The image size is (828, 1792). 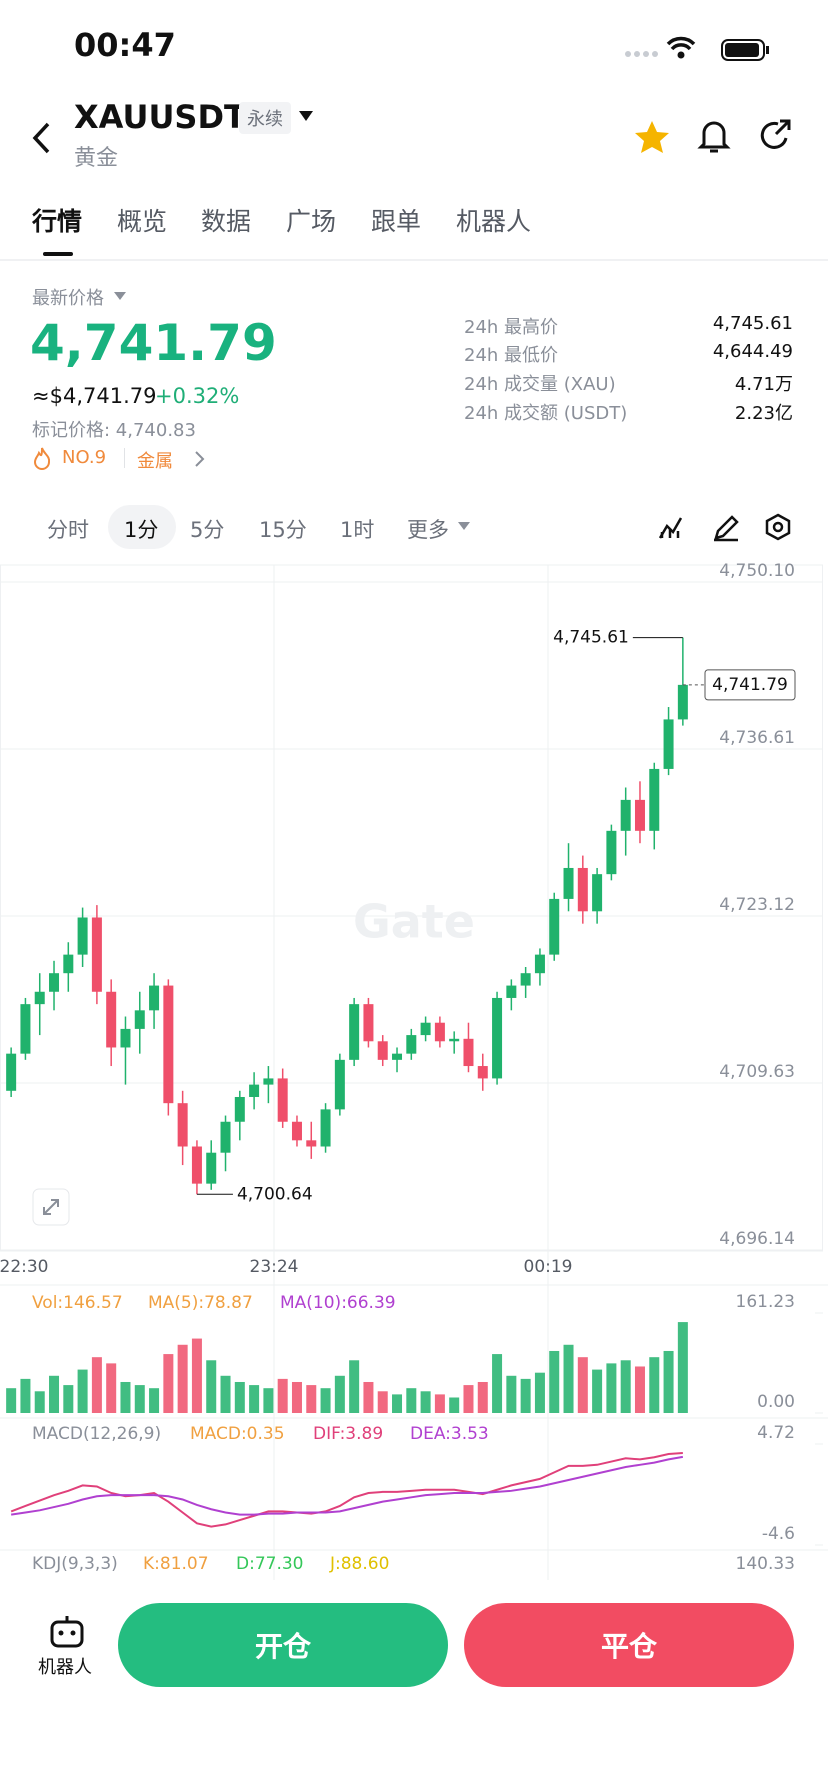 I want to click on tab-indicator, so click(x=58, y=254).